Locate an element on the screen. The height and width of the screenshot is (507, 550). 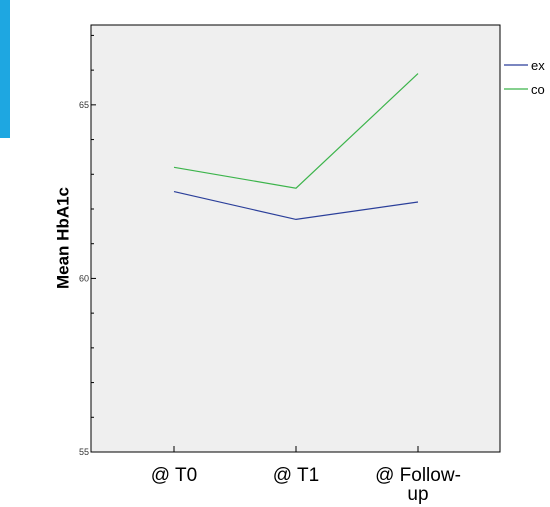
legend-label-ex: ex is located at coordinates (538, 65).